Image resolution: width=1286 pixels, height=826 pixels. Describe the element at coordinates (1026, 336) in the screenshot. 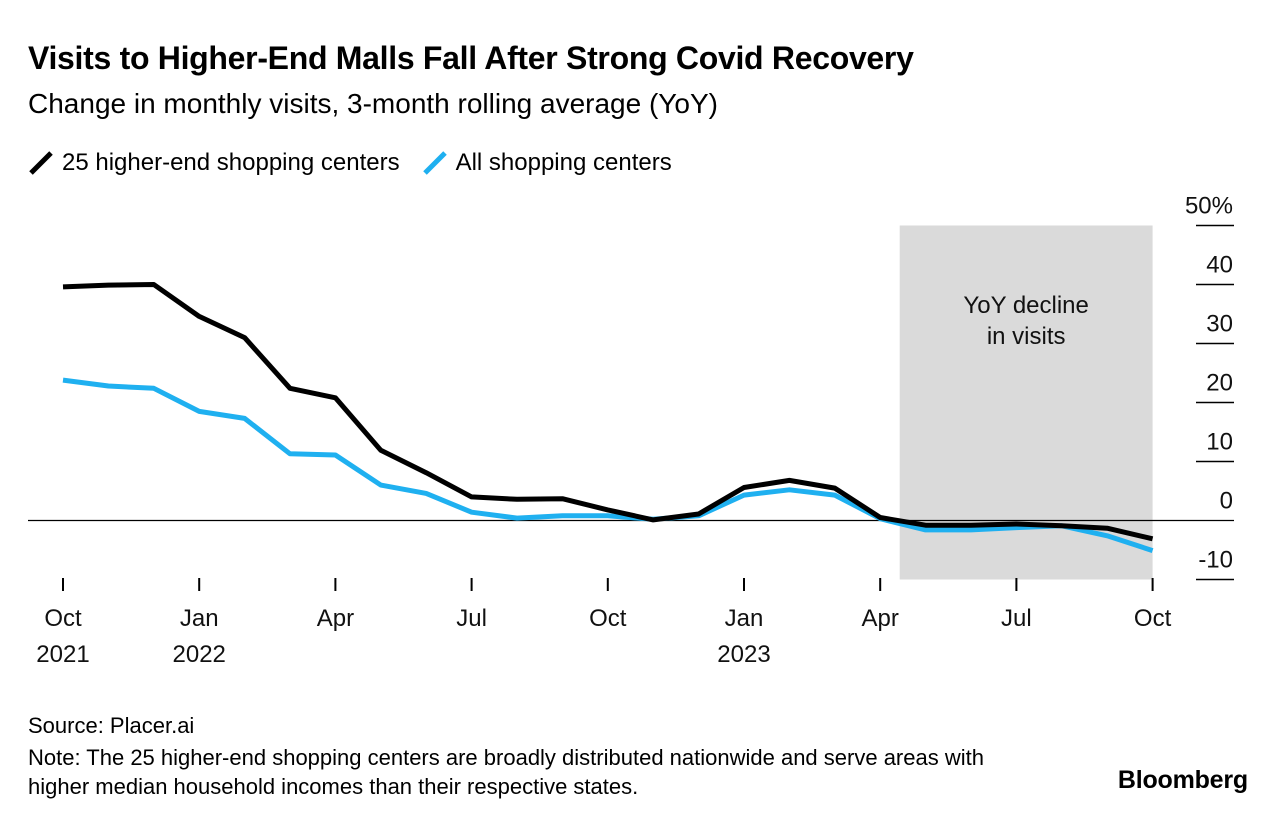

I see `shaded-region-label-line: in visits` at that location.